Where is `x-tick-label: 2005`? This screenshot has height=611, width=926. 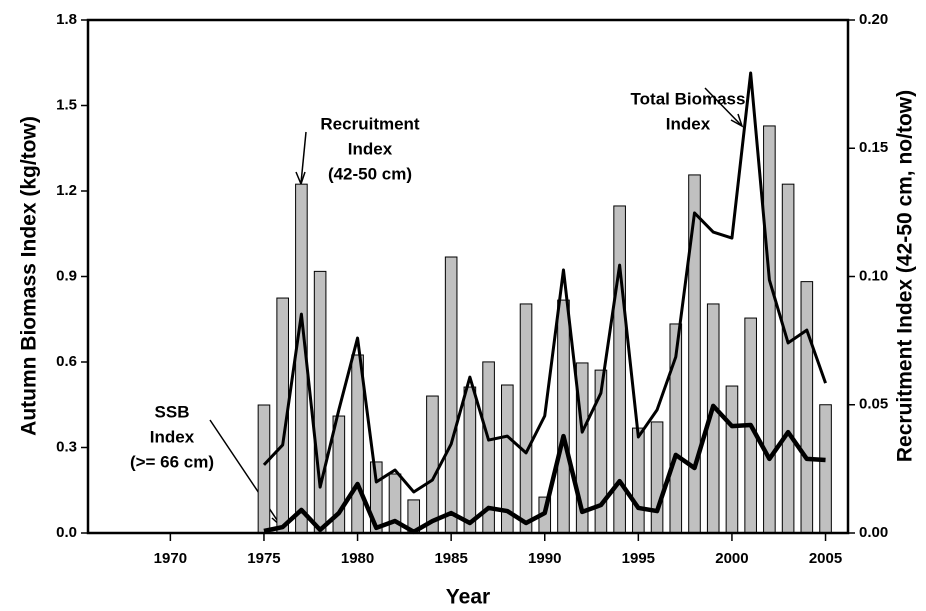 x-tick-label: 2005 is located at coordinates (825, 558).